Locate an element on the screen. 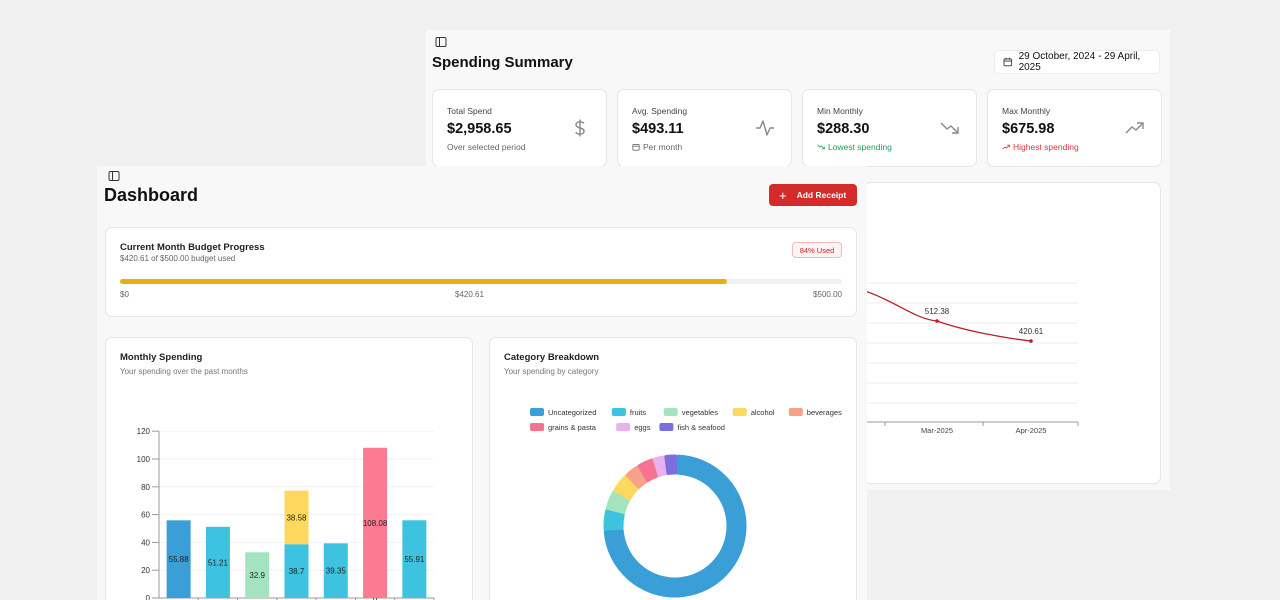 This screenshot has width=1280, height=600. legend-label: vegetables is located at coordinates (700, 412).